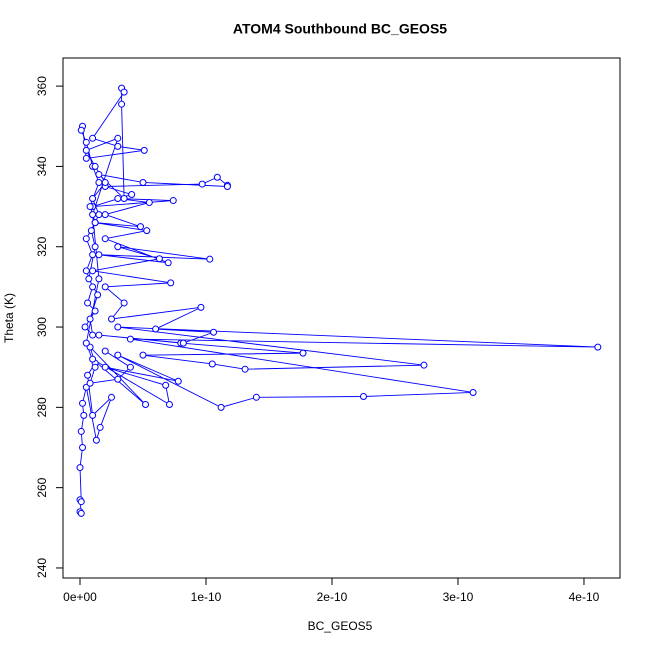 Image resolution: width=650 pixels, height=655 pixels. Describe the element at coordinates (584, 597) in the screenshot. I see `x-tick-label: 4e-10` at that location.